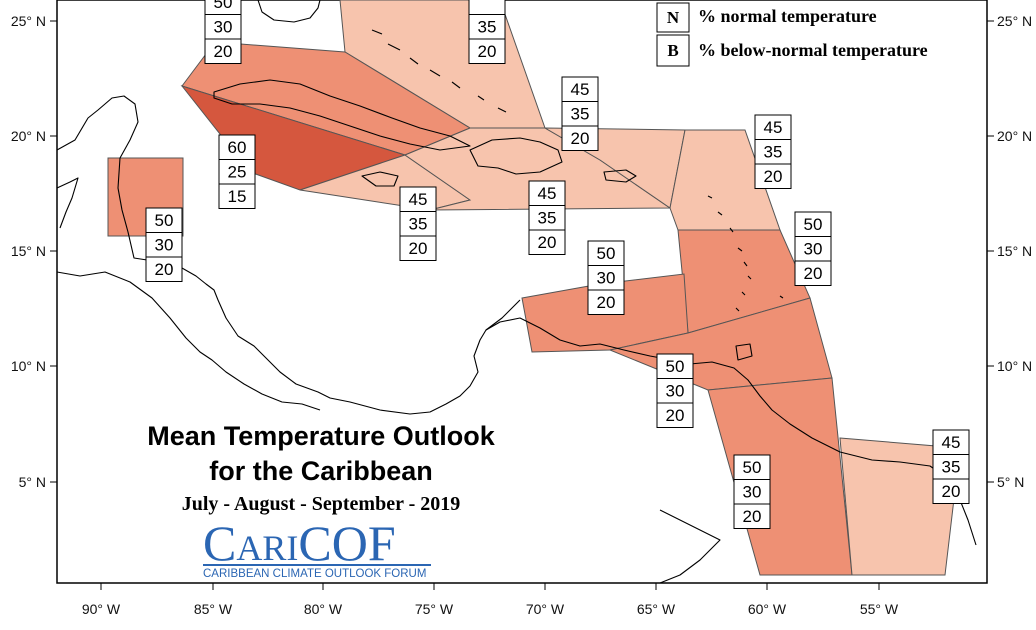  What do you see at coordinates (380, 179) in the screenshot?
I see `coast-jamaica` at bounding box center [380, 179].